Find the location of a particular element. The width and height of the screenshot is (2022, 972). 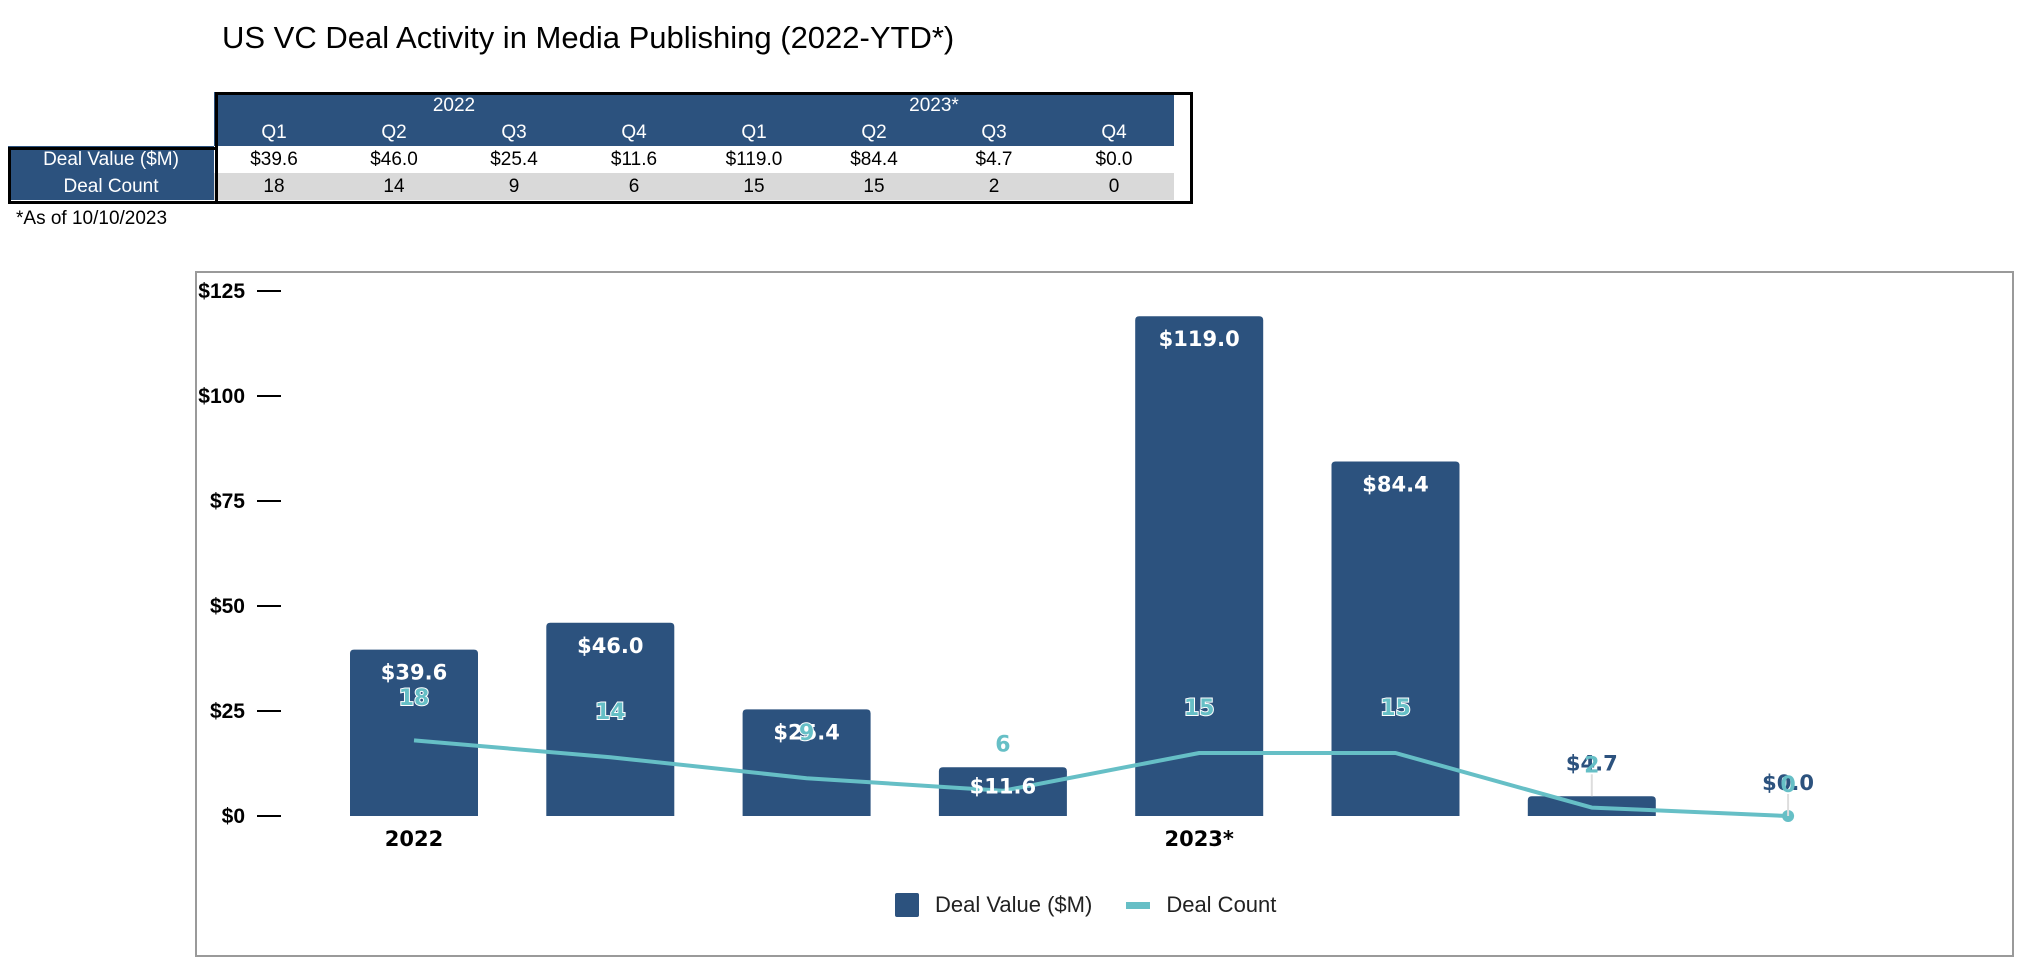

table-cell: 18 is located at coordinates (274, 186).